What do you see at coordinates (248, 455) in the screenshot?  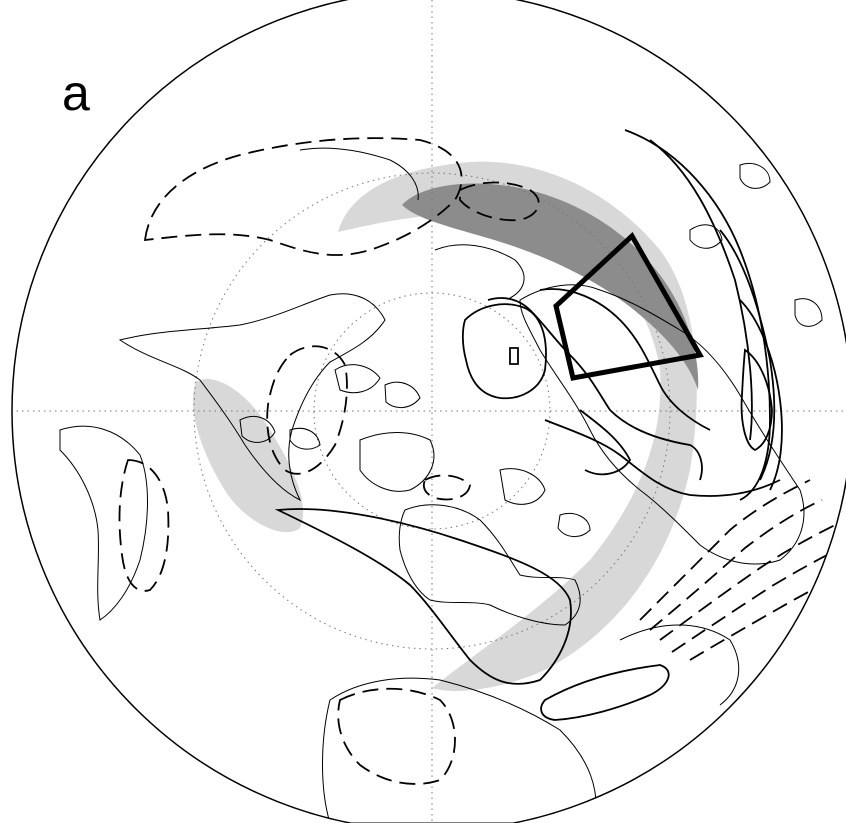 I see `shading-light-west` at bounding box center [248, 455].